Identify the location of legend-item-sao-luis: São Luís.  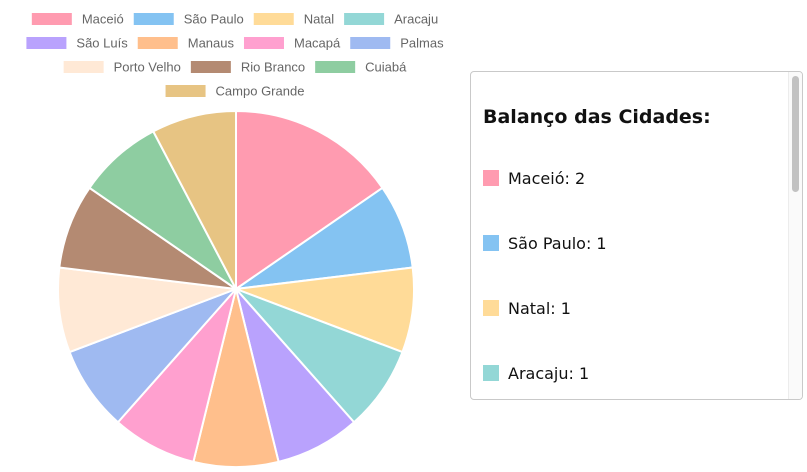
(77, 43).